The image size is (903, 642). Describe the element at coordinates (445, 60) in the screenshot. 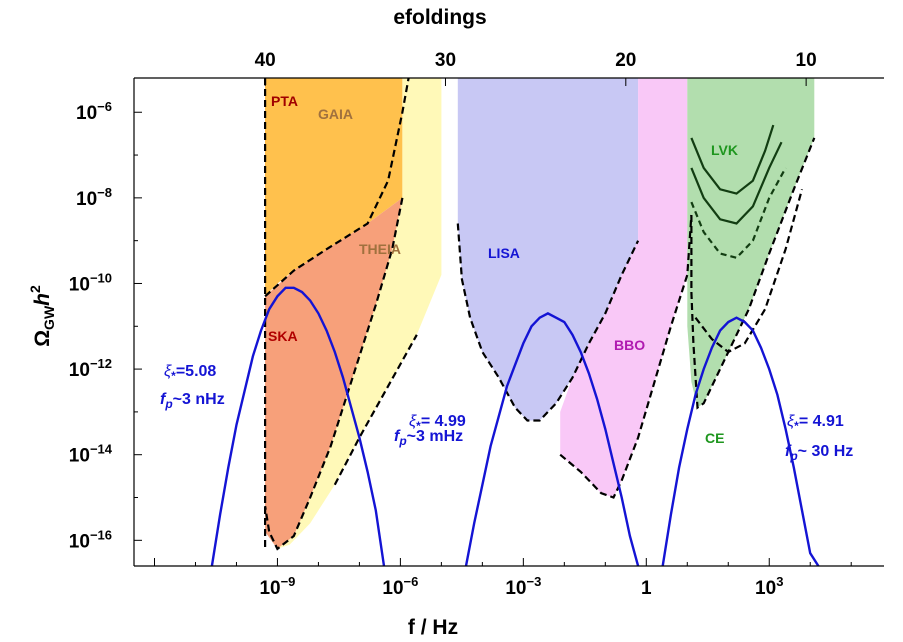

I see `top-tick-label: 30` at that location.